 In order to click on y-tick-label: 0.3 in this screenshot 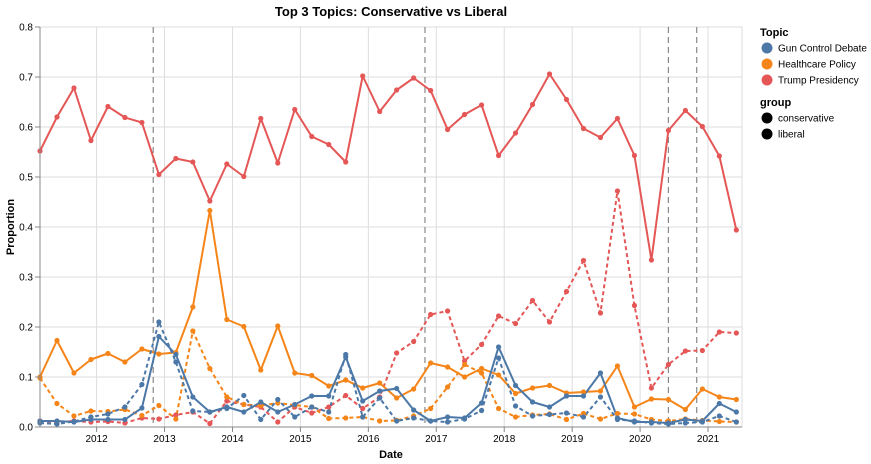, I will do `click(26, 278)`.